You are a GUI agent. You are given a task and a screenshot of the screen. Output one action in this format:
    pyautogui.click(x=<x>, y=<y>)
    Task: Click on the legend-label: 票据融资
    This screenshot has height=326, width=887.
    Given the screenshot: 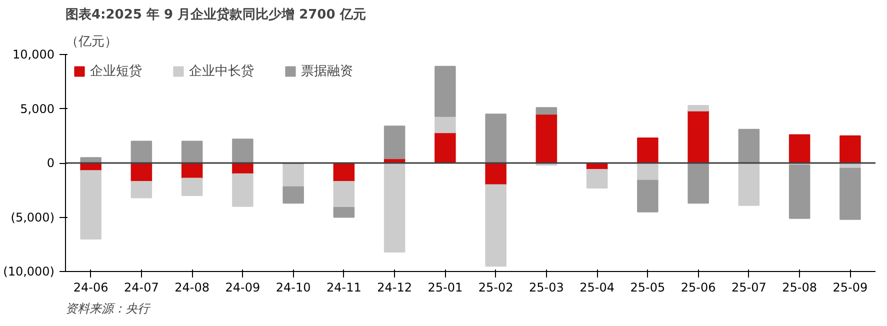 What is the action you would take?
    pyautogui.click(x=327, y=71)
    